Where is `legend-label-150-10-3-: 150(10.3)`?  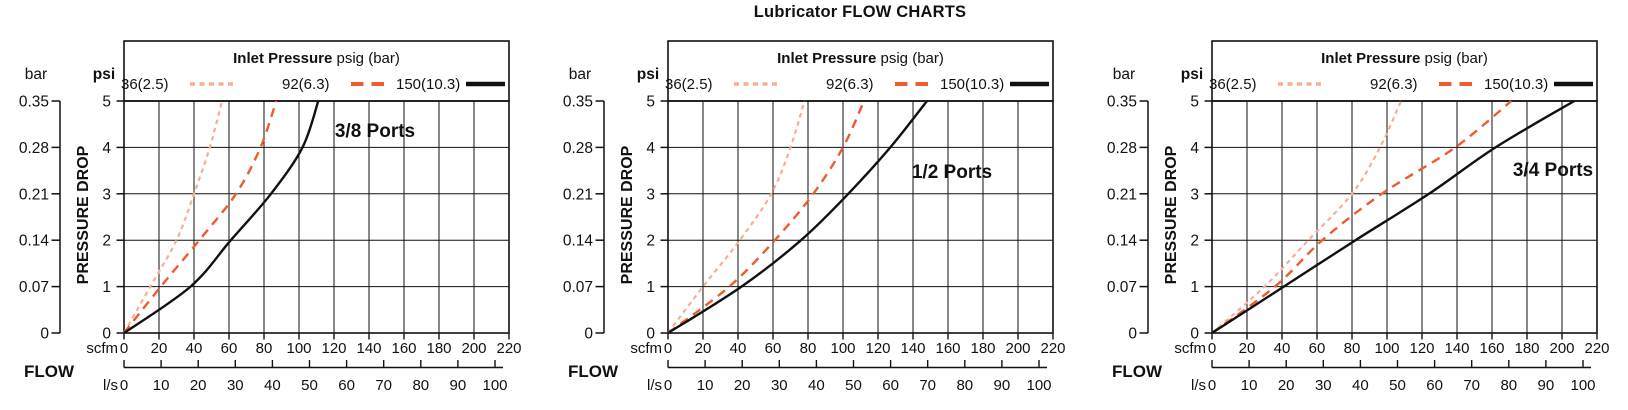 legend-label-150-10-3-: 150(10.3) is located at coordinates (972, 84).